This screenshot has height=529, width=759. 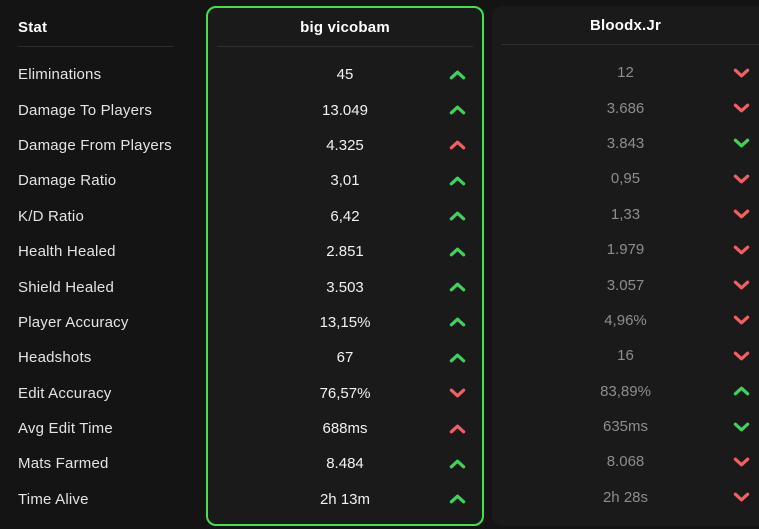 I want to click on player1-value: 13,15%, so click(x=345, y=322).